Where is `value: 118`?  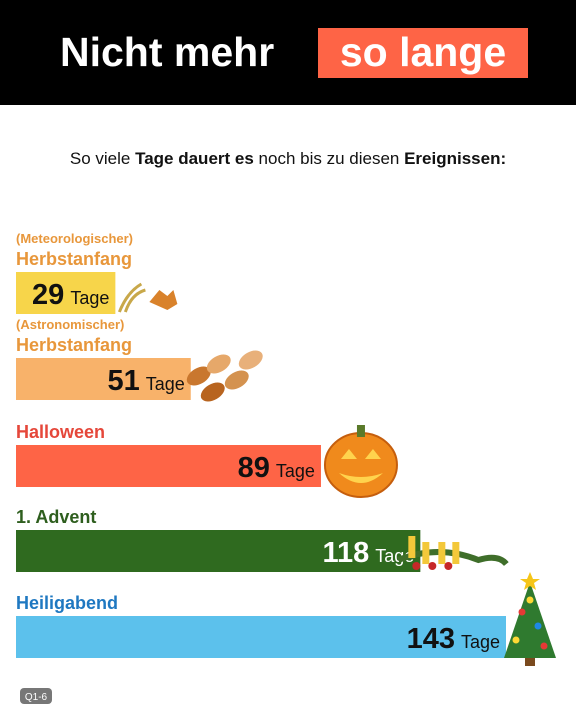
value: 118 is located at coordinates (345, 553).